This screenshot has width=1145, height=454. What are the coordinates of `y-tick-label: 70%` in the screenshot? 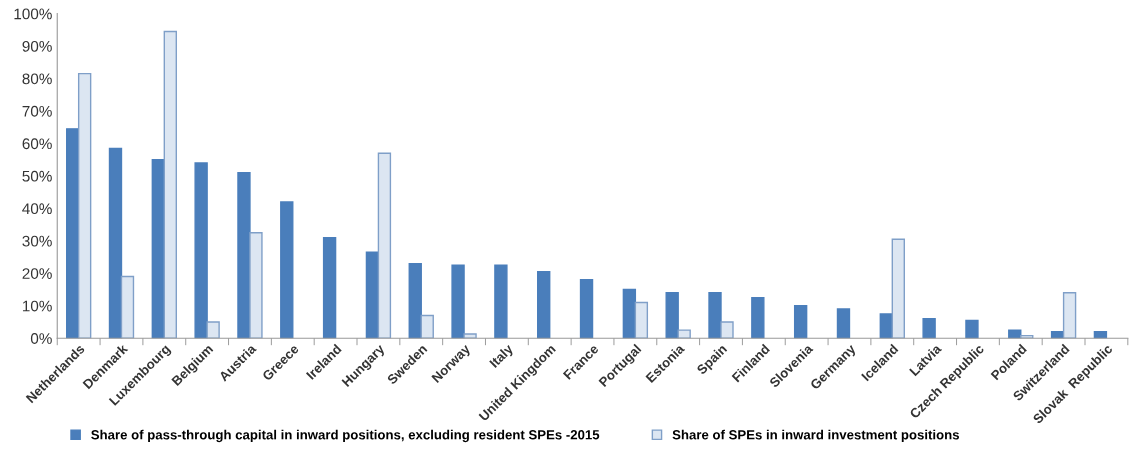 It's located at (37, 111).